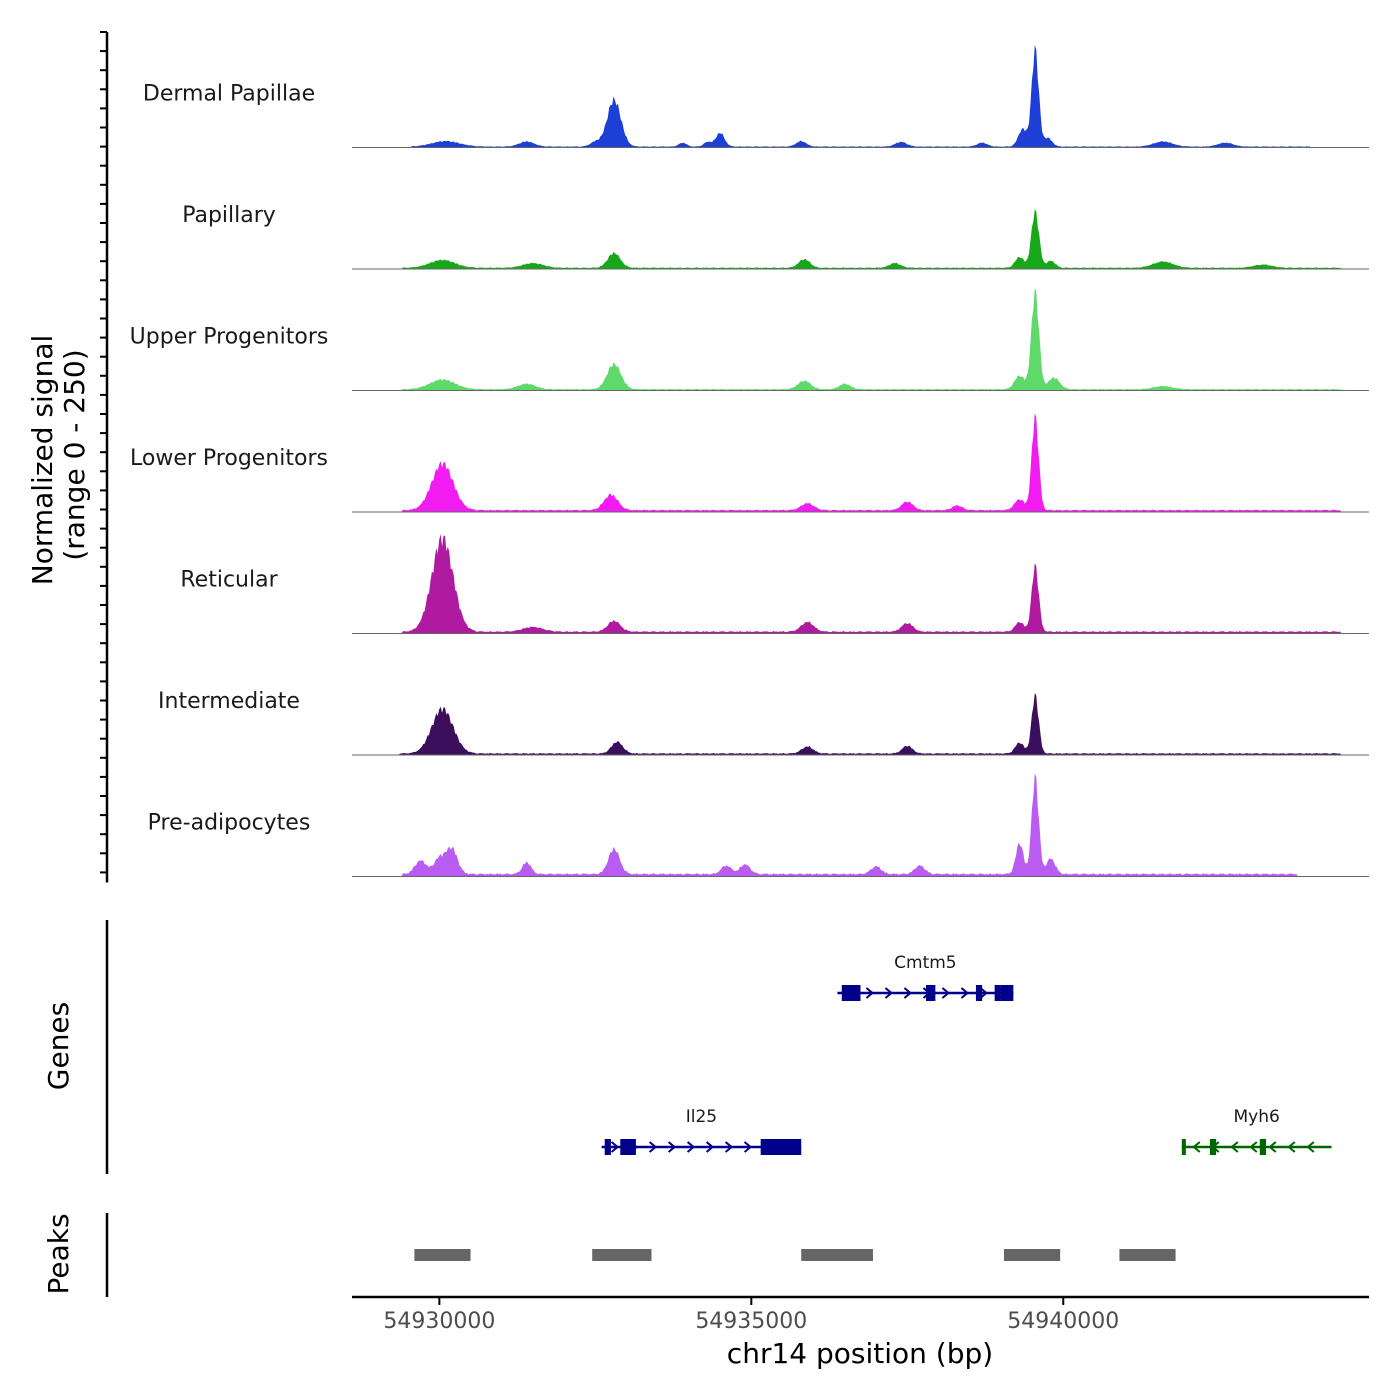 The image size is (1400, 1400). I want to click on track-label: Lower Progenitors, so click(229, 458).